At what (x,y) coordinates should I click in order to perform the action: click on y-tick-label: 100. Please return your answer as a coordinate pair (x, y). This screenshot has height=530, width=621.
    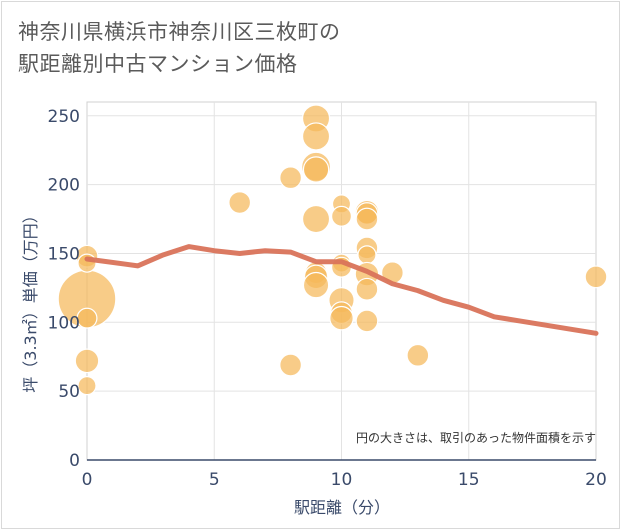
    Looking at the image, I should click on (64, 323).